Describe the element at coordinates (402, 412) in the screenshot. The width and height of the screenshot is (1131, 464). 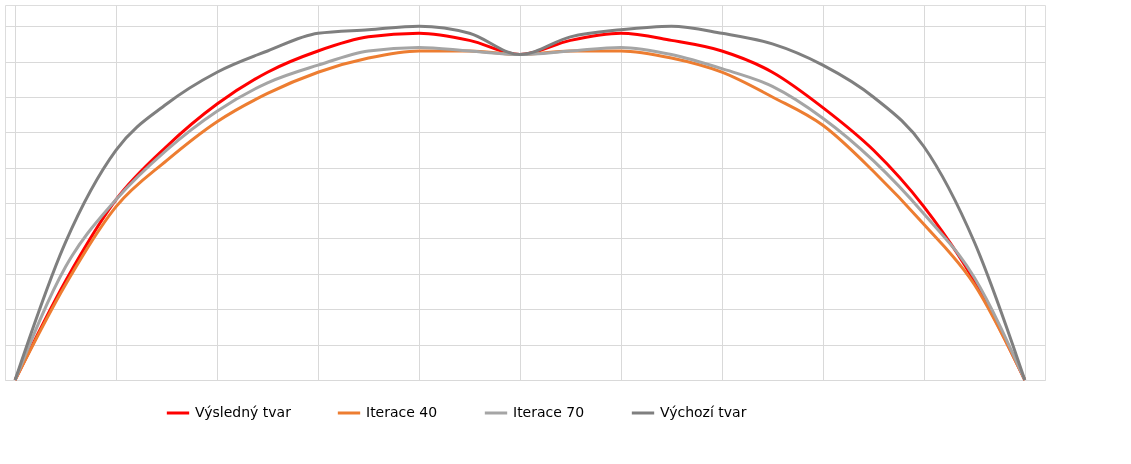
I see `legend-label: Iterace 40` at that location.